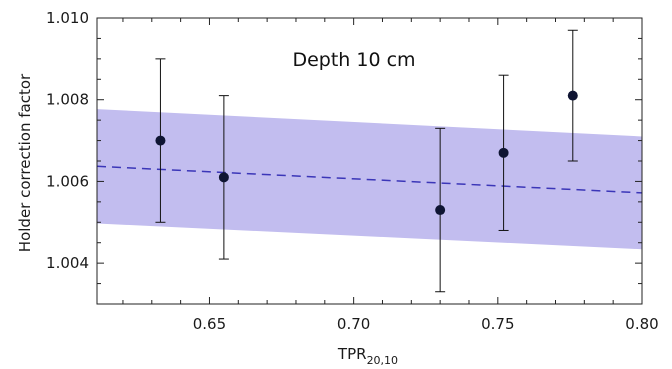  I want to click on y-axis-title: Holder correction factor, so click(25, 162).